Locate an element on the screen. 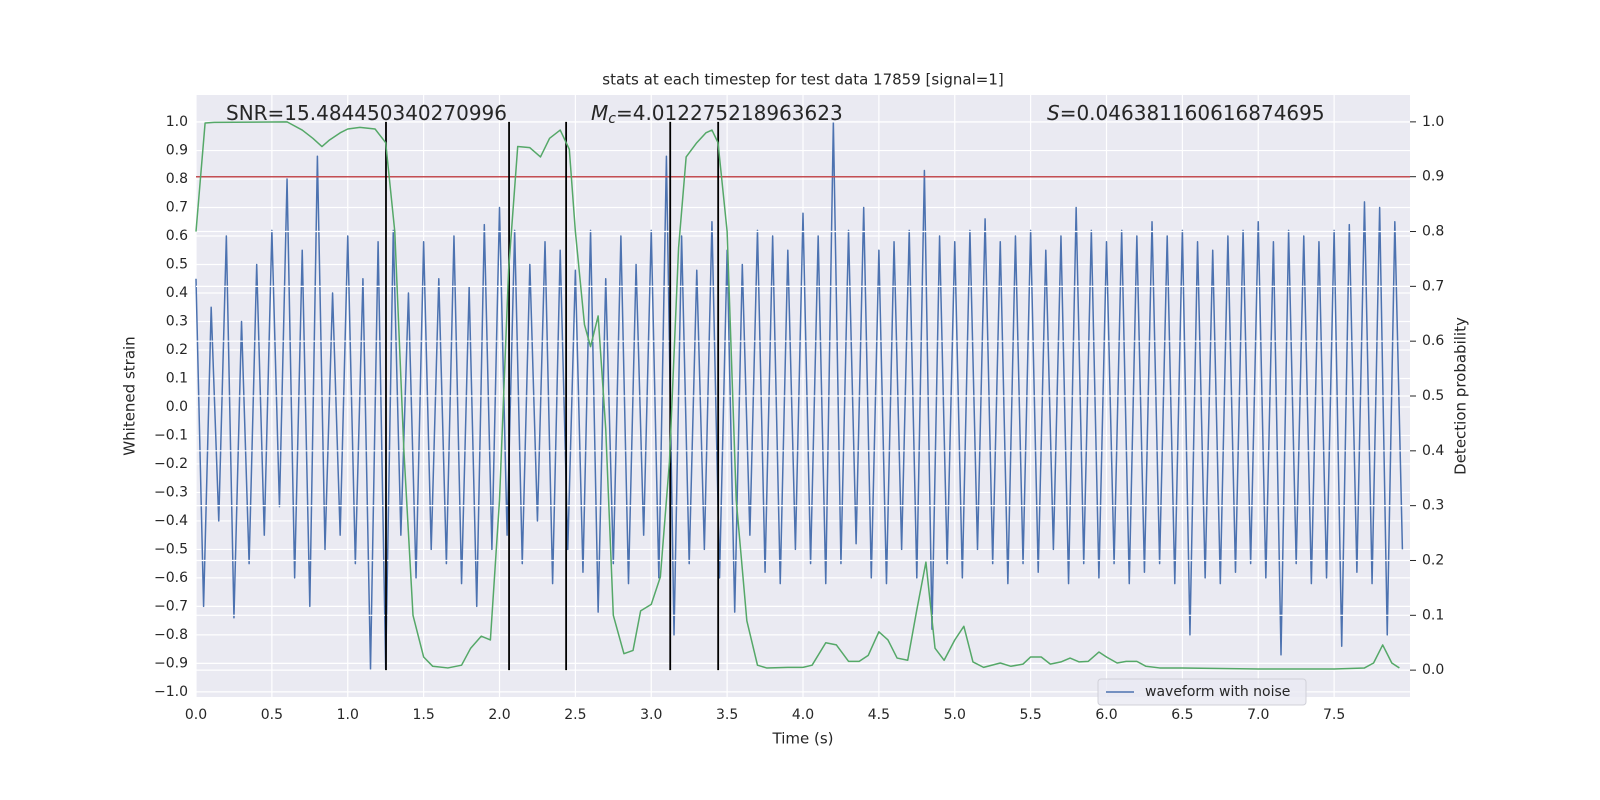  legend-box is located at coordinates (1202, 692).